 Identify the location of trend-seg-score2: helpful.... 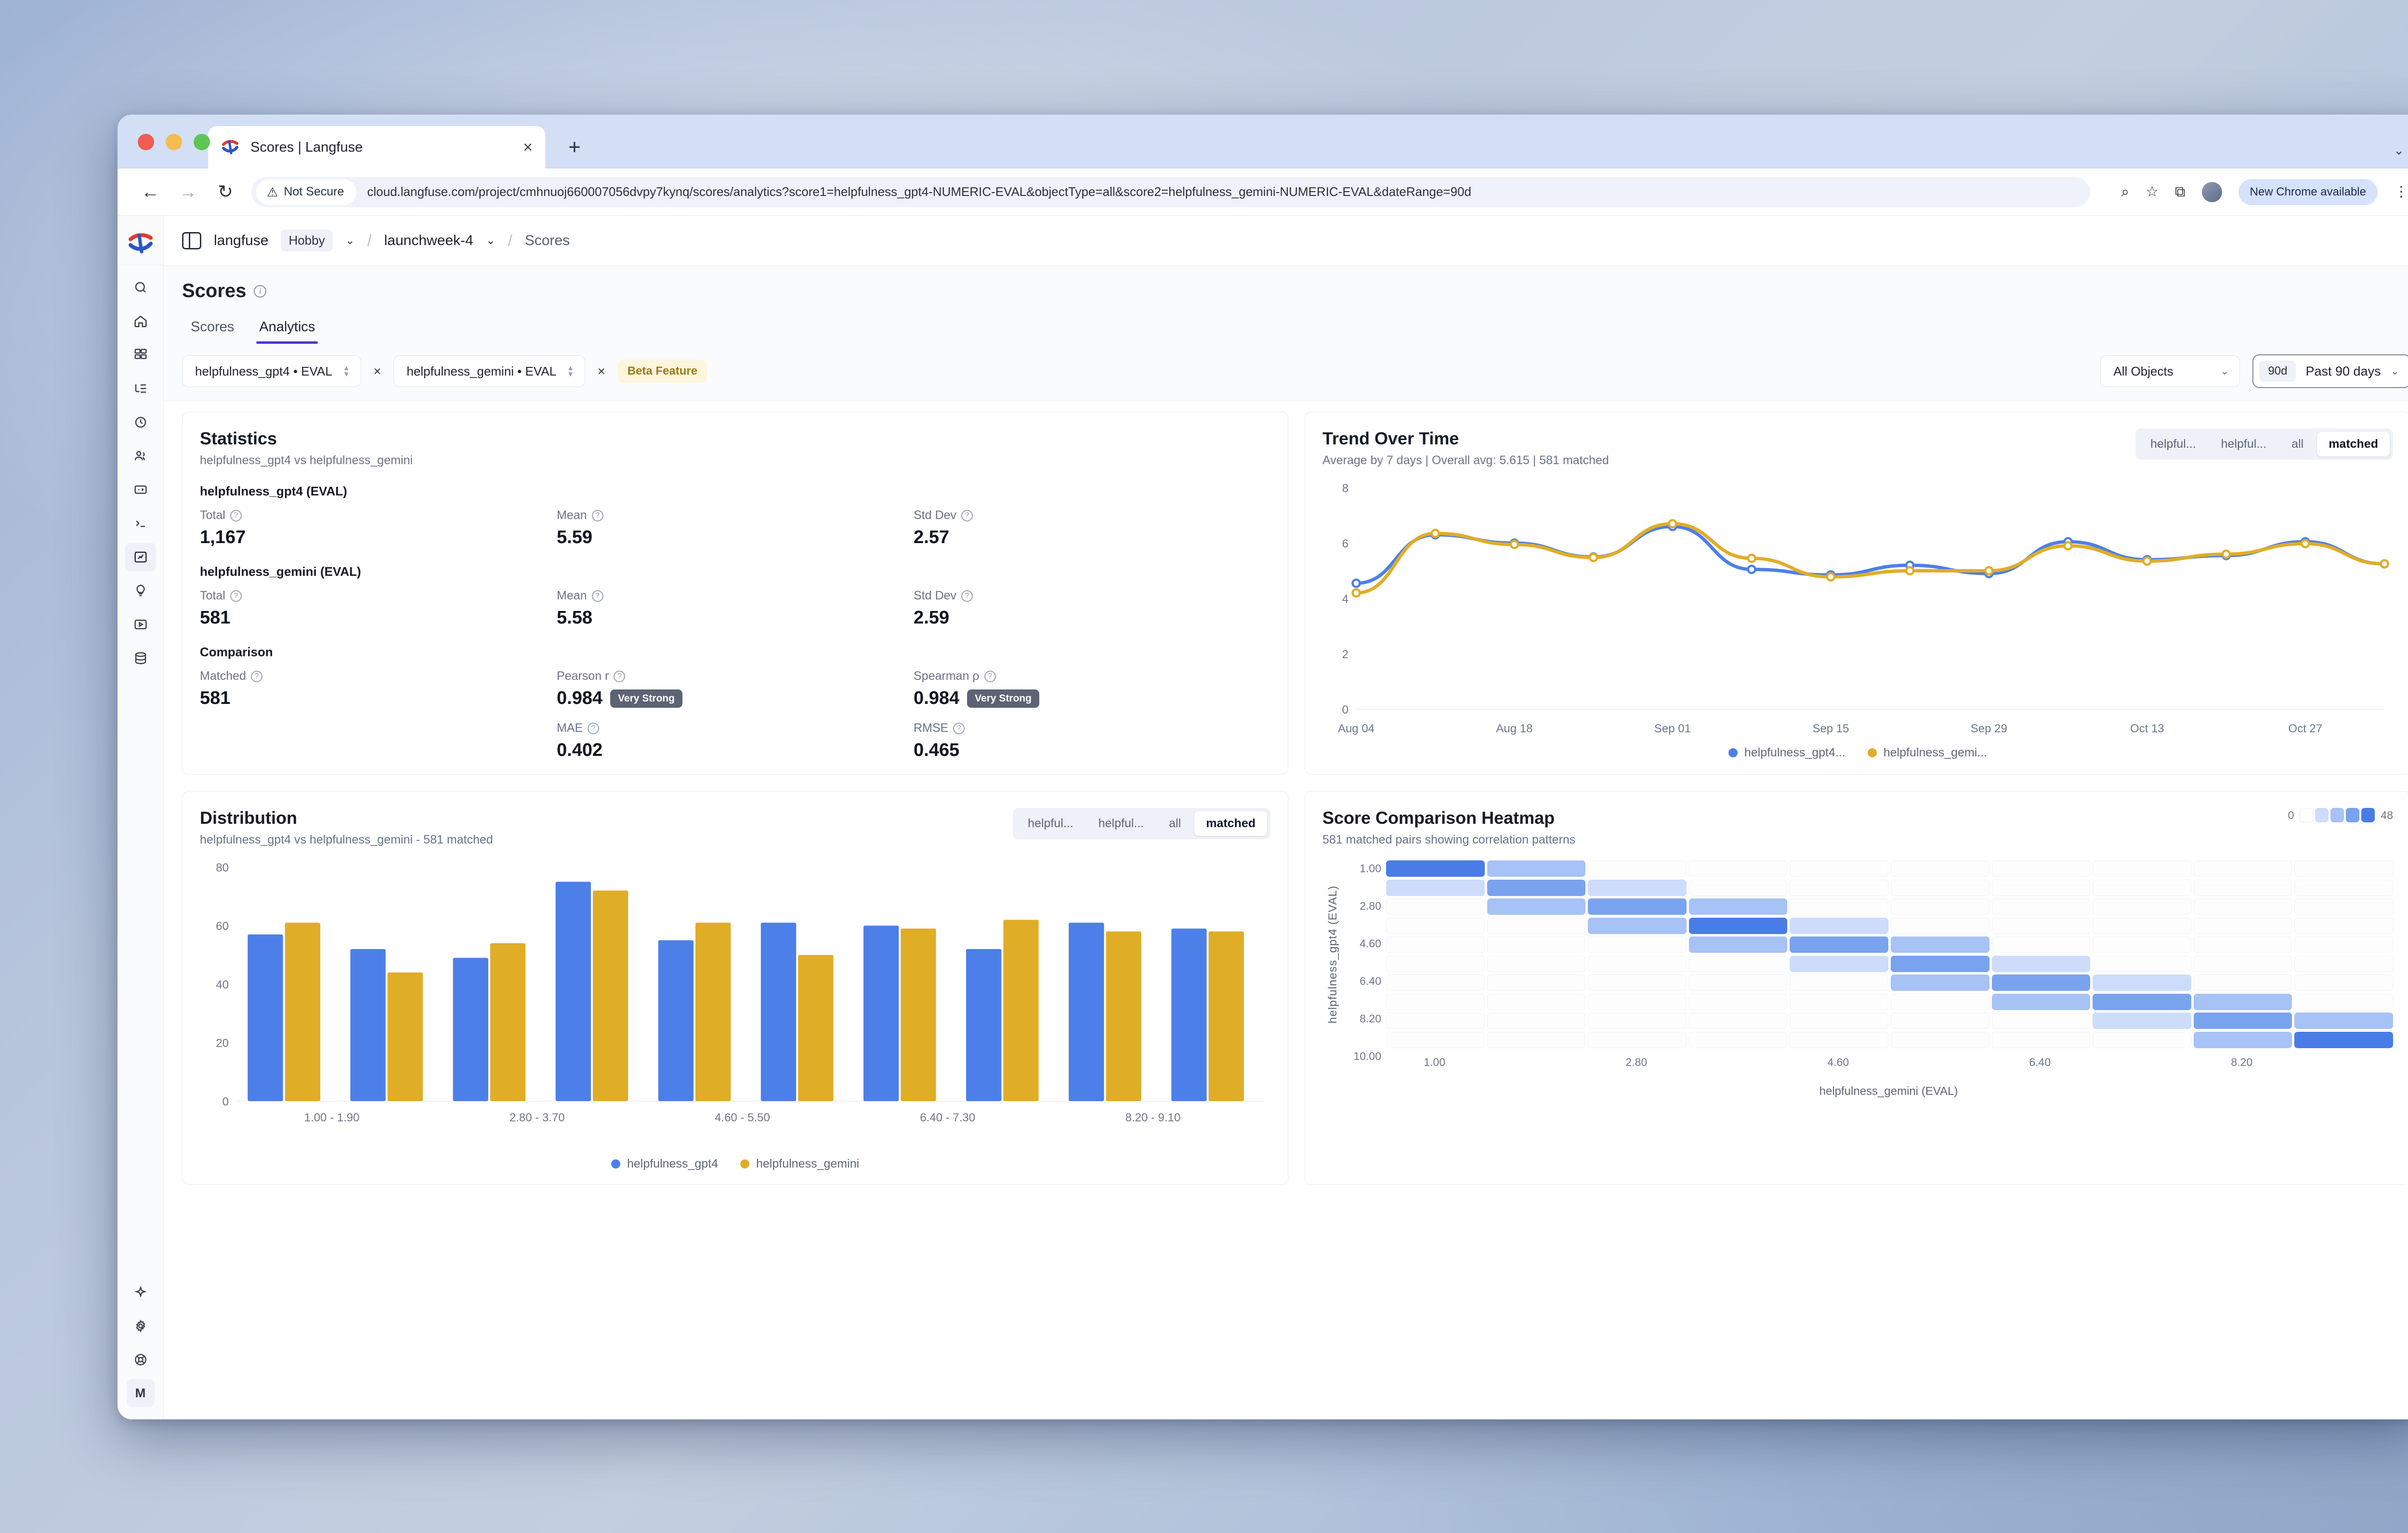
(2244, 444).